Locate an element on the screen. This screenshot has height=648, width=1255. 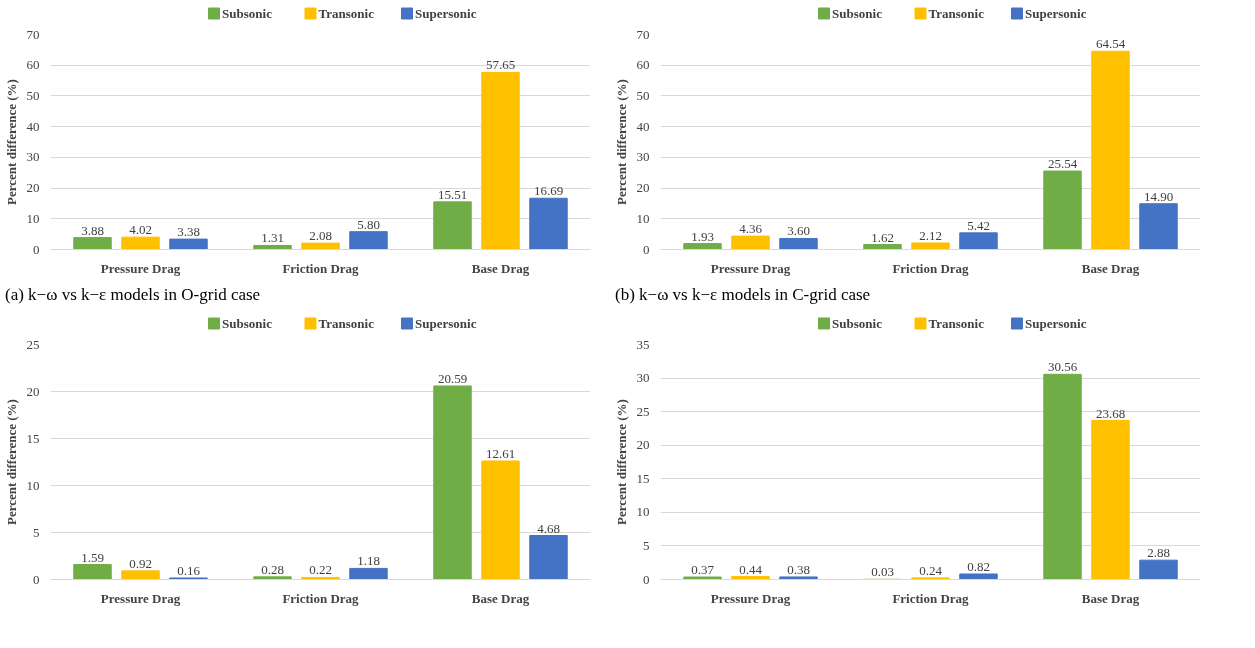
data-label: 2.88 is located at coordinates (1158, 553).